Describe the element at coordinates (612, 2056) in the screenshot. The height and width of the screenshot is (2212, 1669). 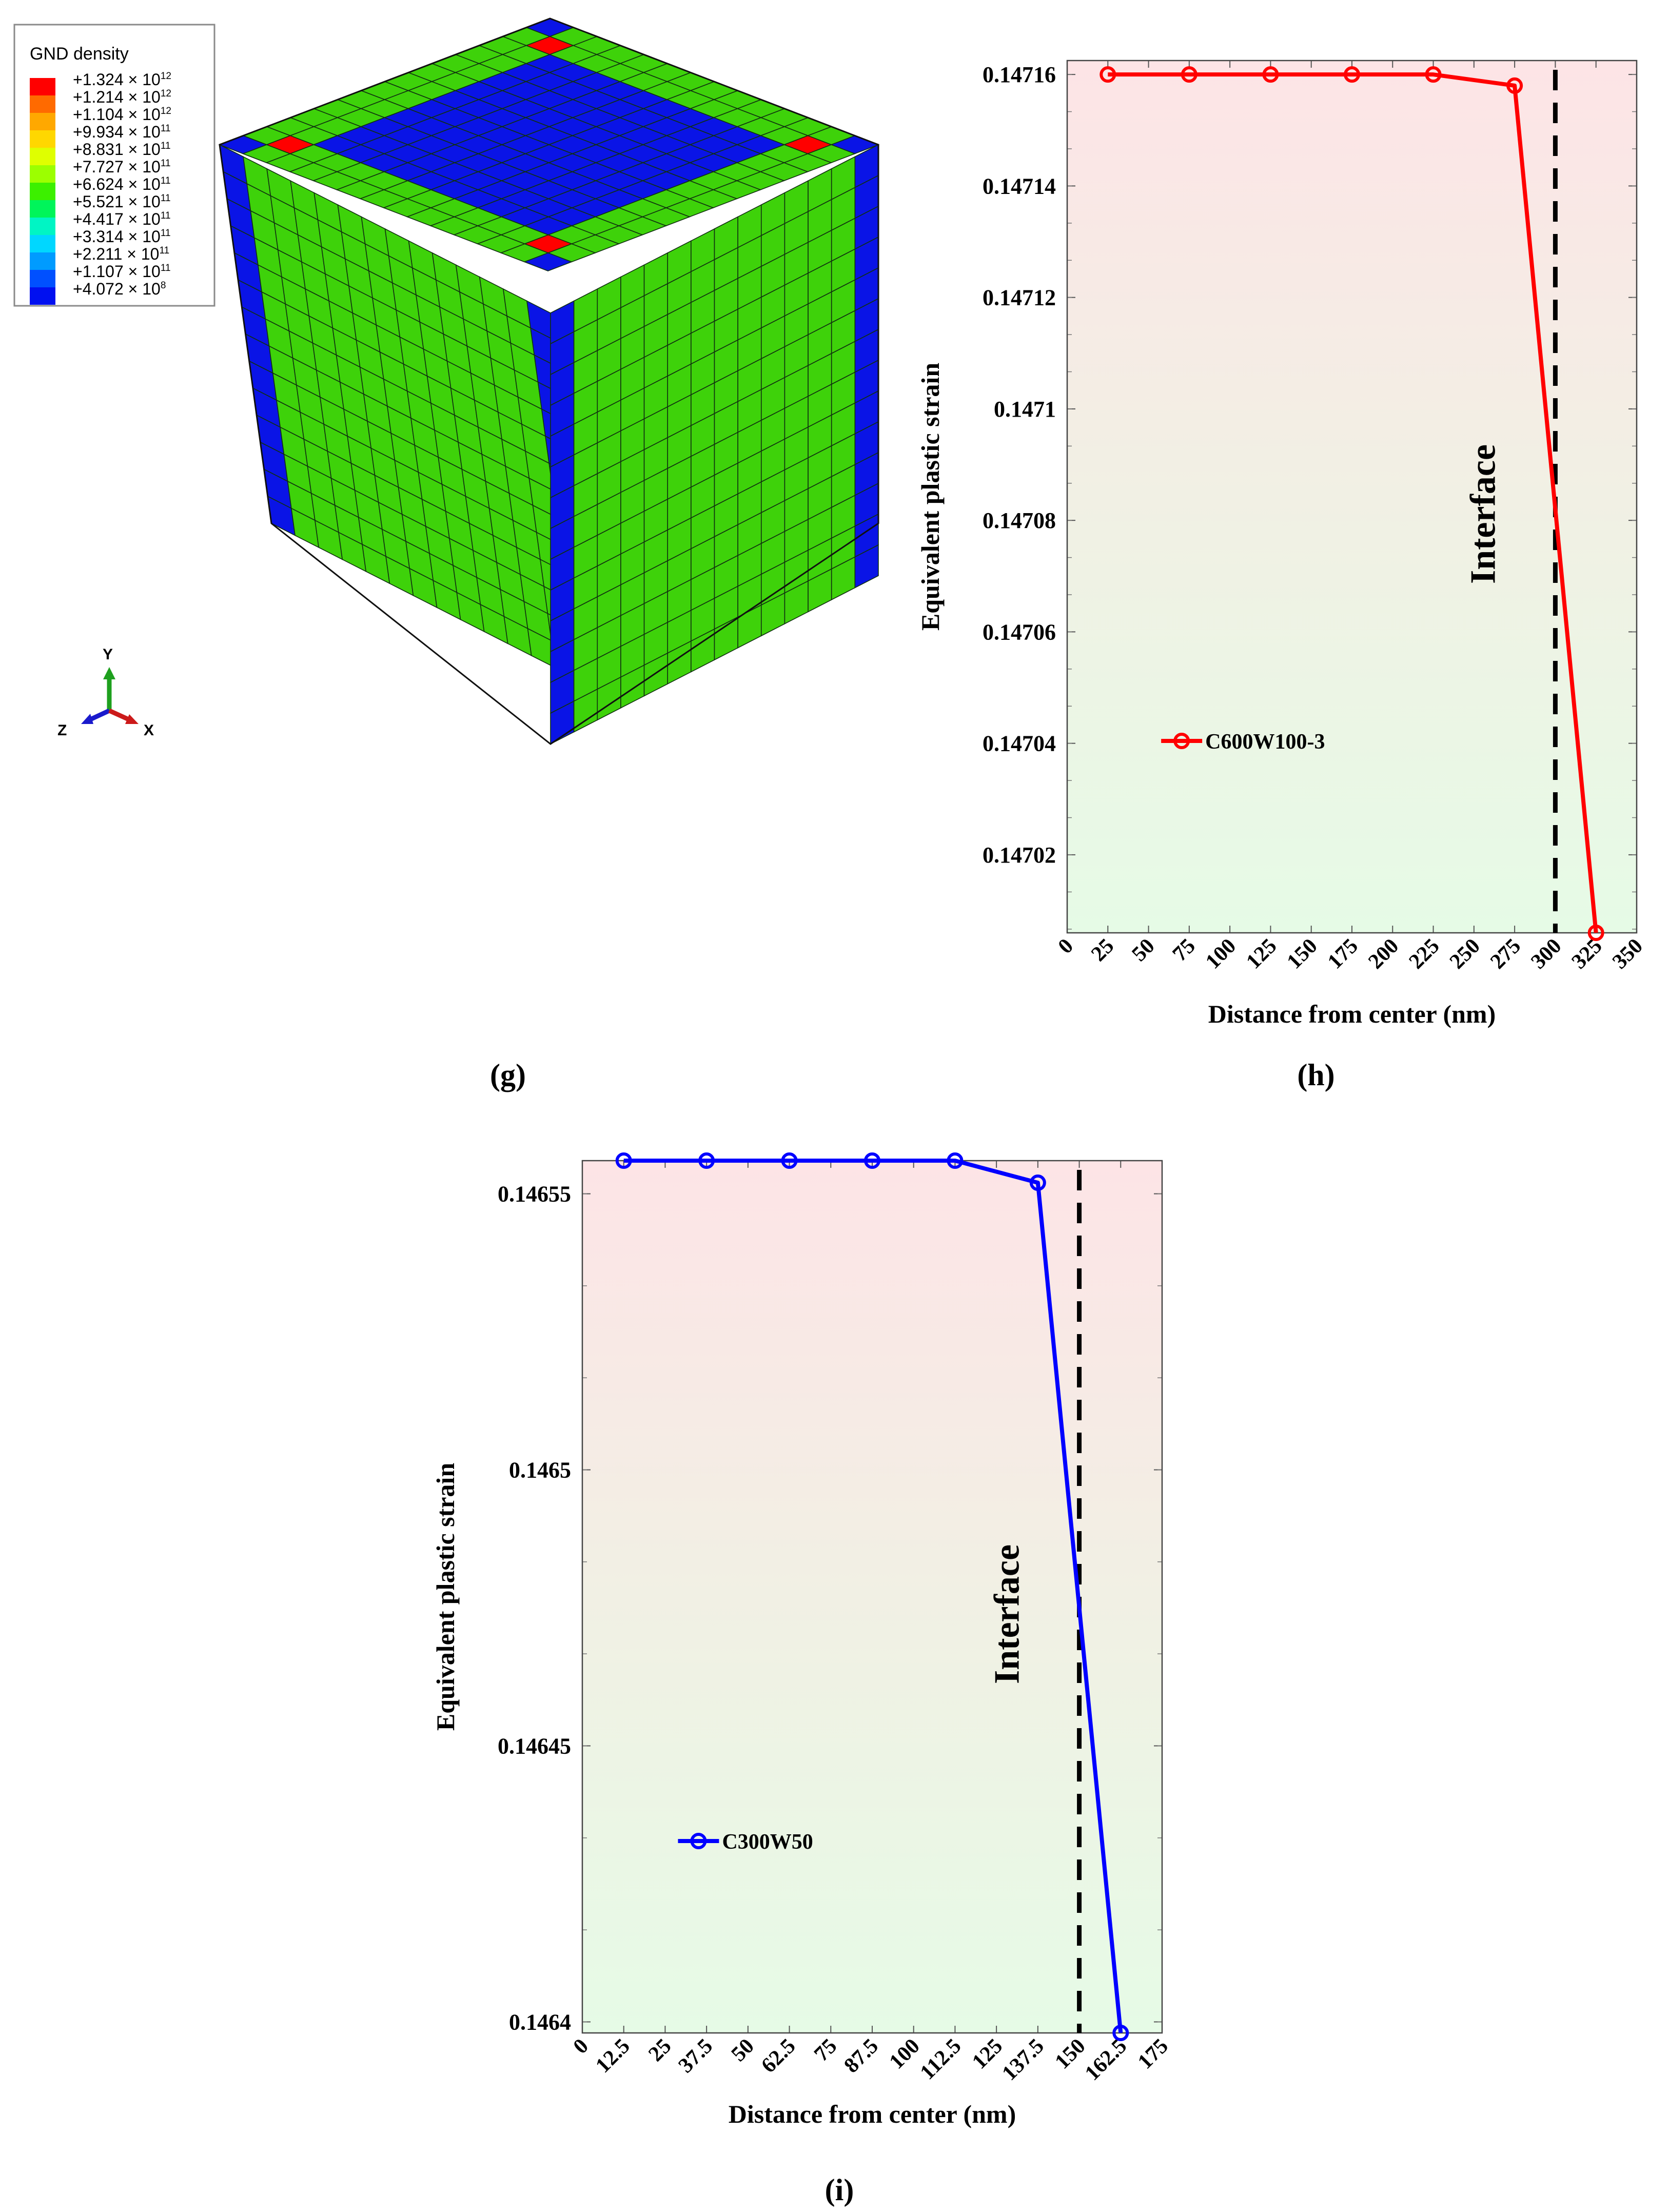
I see `x-tick-label: 12.5` at that location.